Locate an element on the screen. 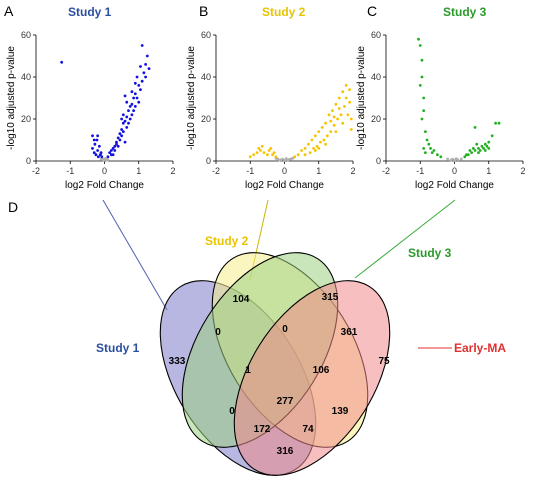 Image resolution: width=550 pixels, height=479 pixels. x-axis-label: log2 Fold Change is located at coordinates (284, 185).